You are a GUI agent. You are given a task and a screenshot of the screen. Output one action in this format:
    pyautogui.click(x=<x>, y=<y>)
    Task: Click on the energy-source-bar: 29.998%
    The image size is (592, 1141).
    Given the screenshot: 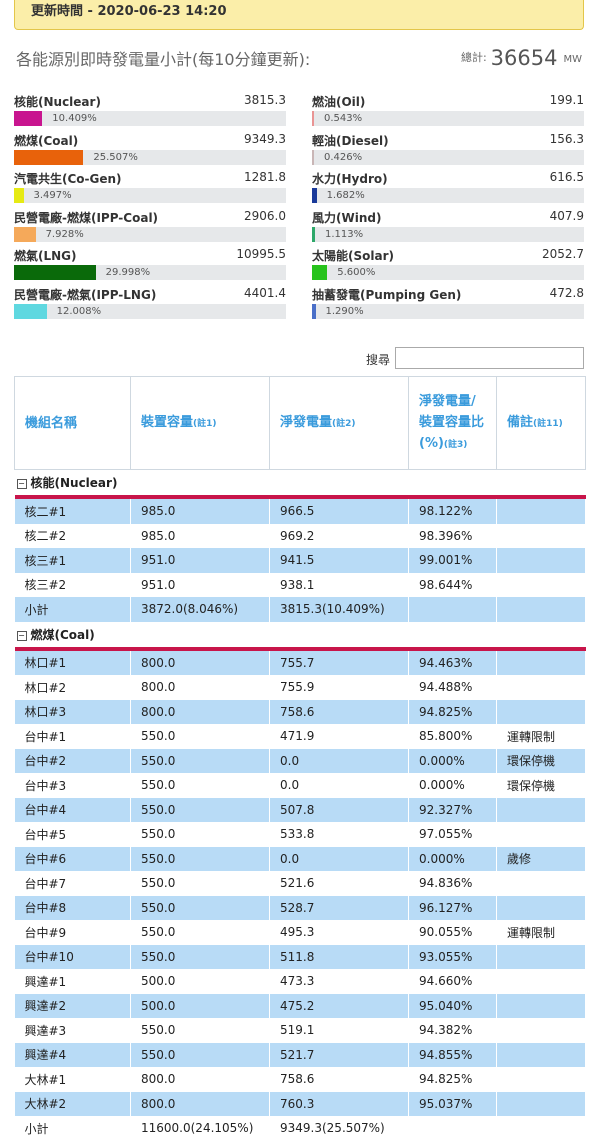 What is the action you would take?
    pyautogui.click(x=150, y=272)
    